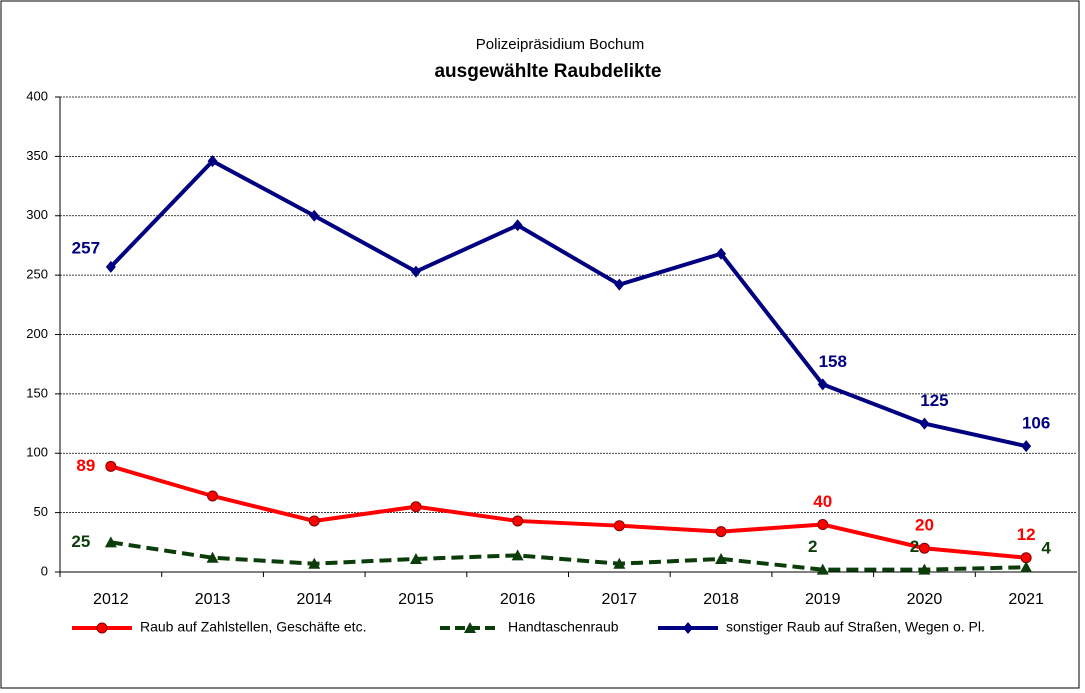  Describe the element at coordinates (37, 214) in the screenshot. I see `y-tick-label: 300` at that location.